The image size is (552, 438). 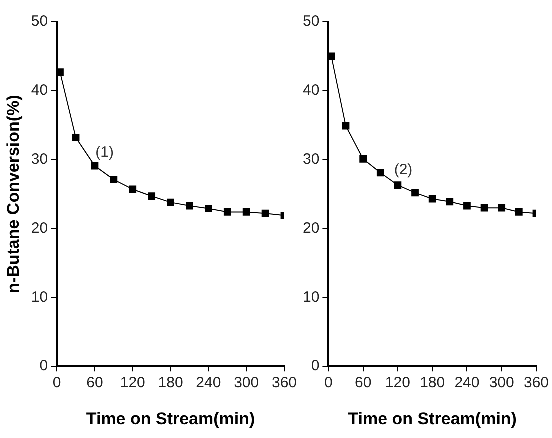 What do you see at coordinates (105, 153) in the screenshot?
I see `annotation: (1)` at bounding box center [105, 153].